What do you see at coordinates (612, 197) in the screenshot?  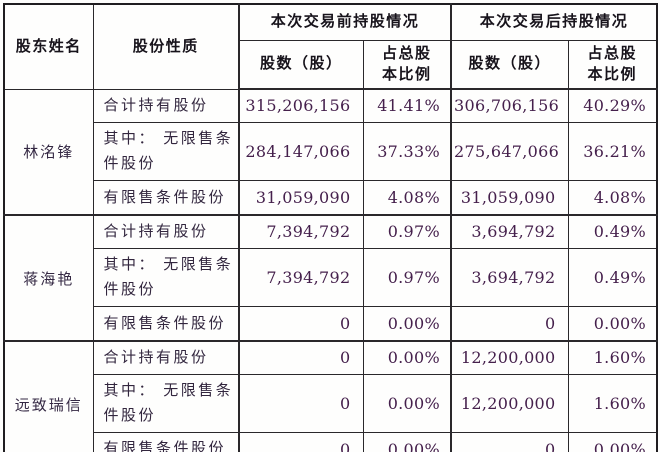 I see `after-ratio-value: 4.08%` at bounding box center [612, 197].